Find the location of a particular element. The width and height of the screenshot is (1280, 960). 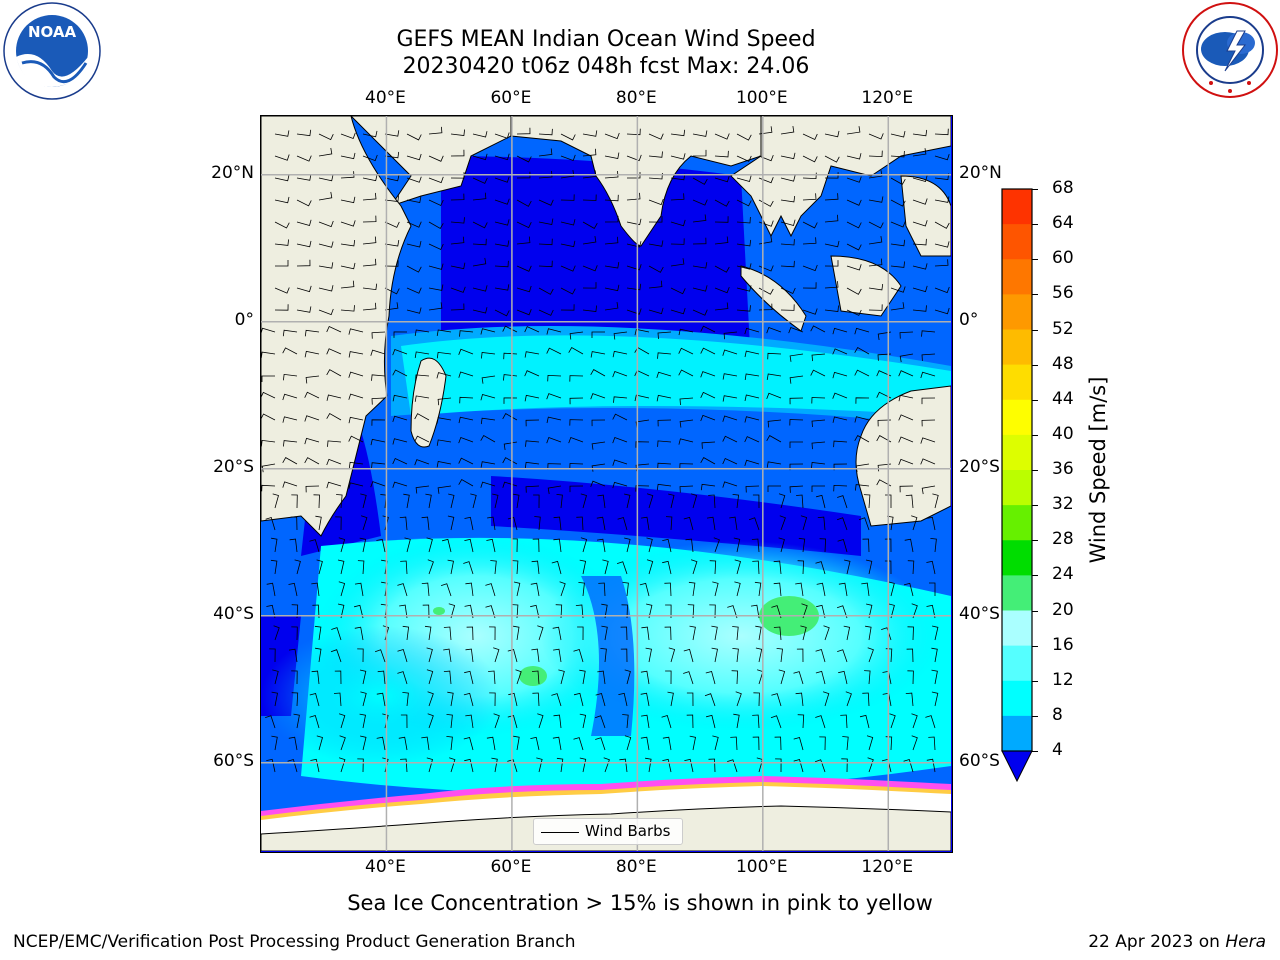

colorbar-tick is located at coordinates (1035, 435).